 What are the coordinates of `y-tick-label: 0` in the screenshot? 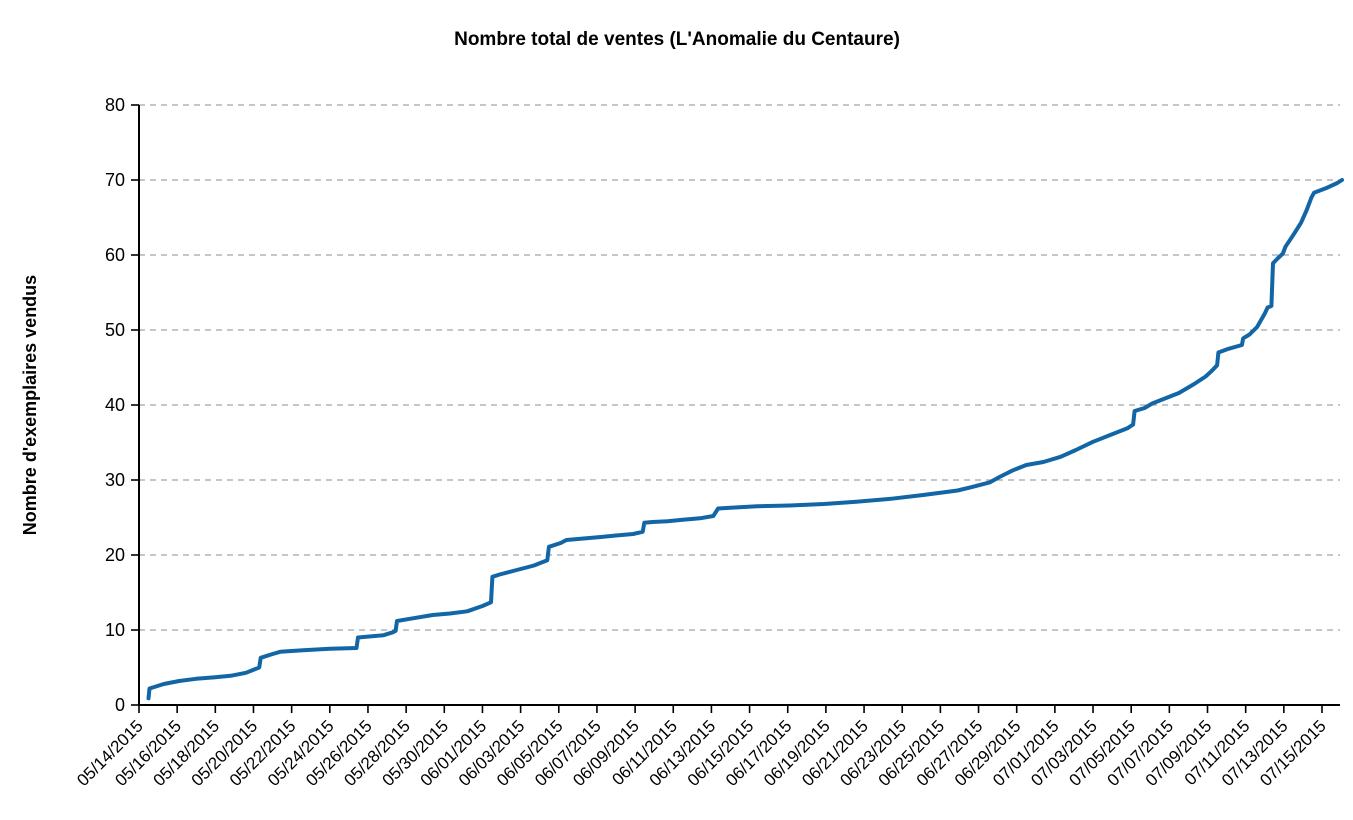 It's located at (120, 705).